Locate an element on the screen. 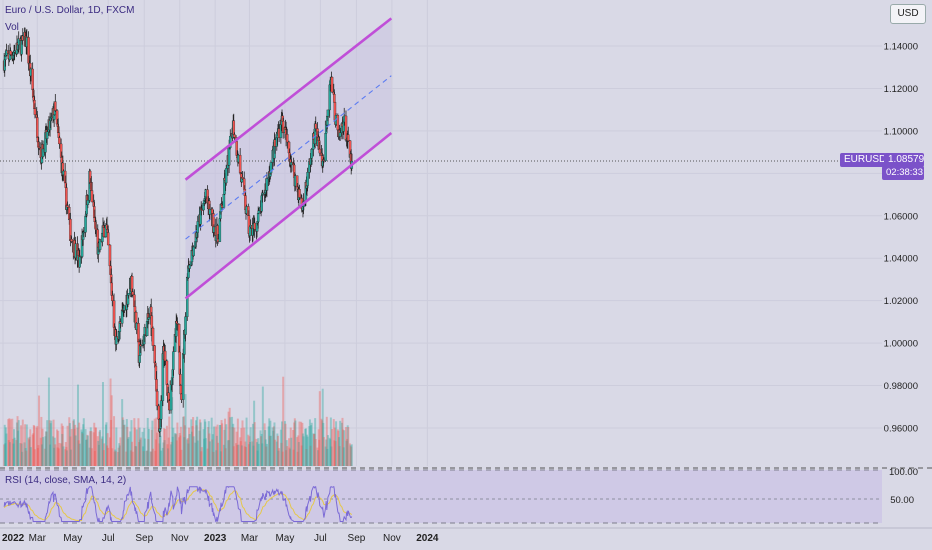 The image size is (932, 550). channel-mid-line is located at coordinates (288, 157).